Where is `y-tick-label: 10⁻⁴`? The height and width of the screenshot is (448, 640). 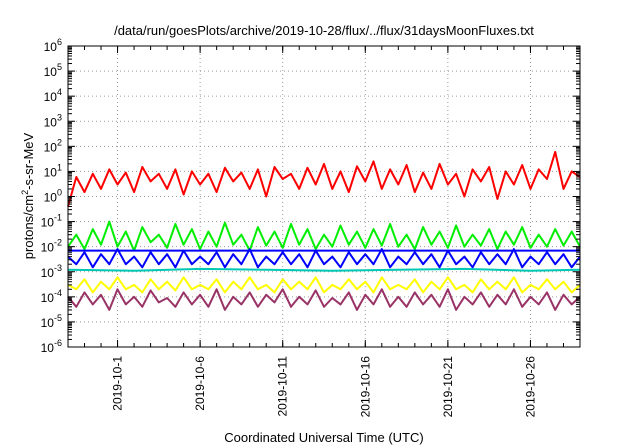
y-tick-label: 10⁻⁴ is located at coordinates (51, 296).